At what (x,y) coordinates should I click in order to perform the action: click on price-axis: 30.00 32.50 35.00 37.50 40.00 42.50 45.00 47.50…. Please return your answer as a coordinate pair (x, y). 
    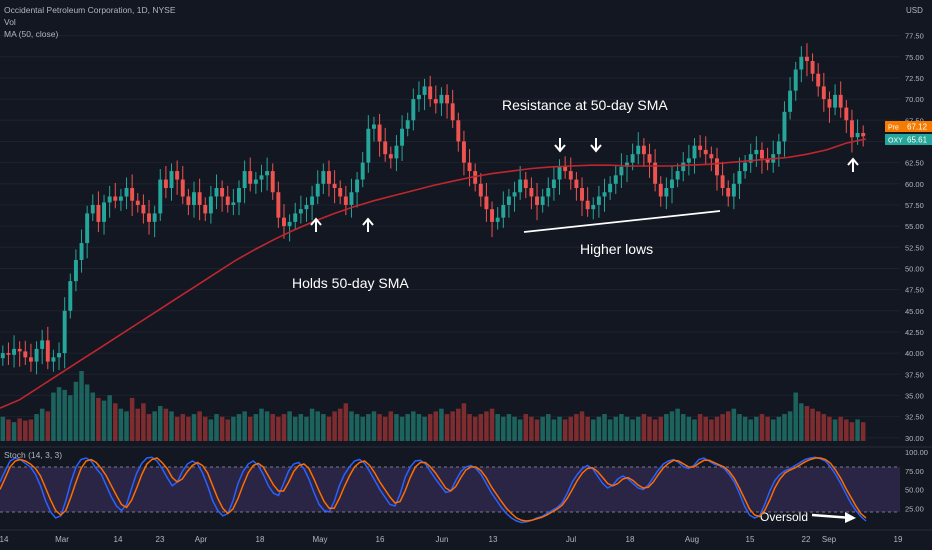
    Looking at the image, I should click on (914, 237).